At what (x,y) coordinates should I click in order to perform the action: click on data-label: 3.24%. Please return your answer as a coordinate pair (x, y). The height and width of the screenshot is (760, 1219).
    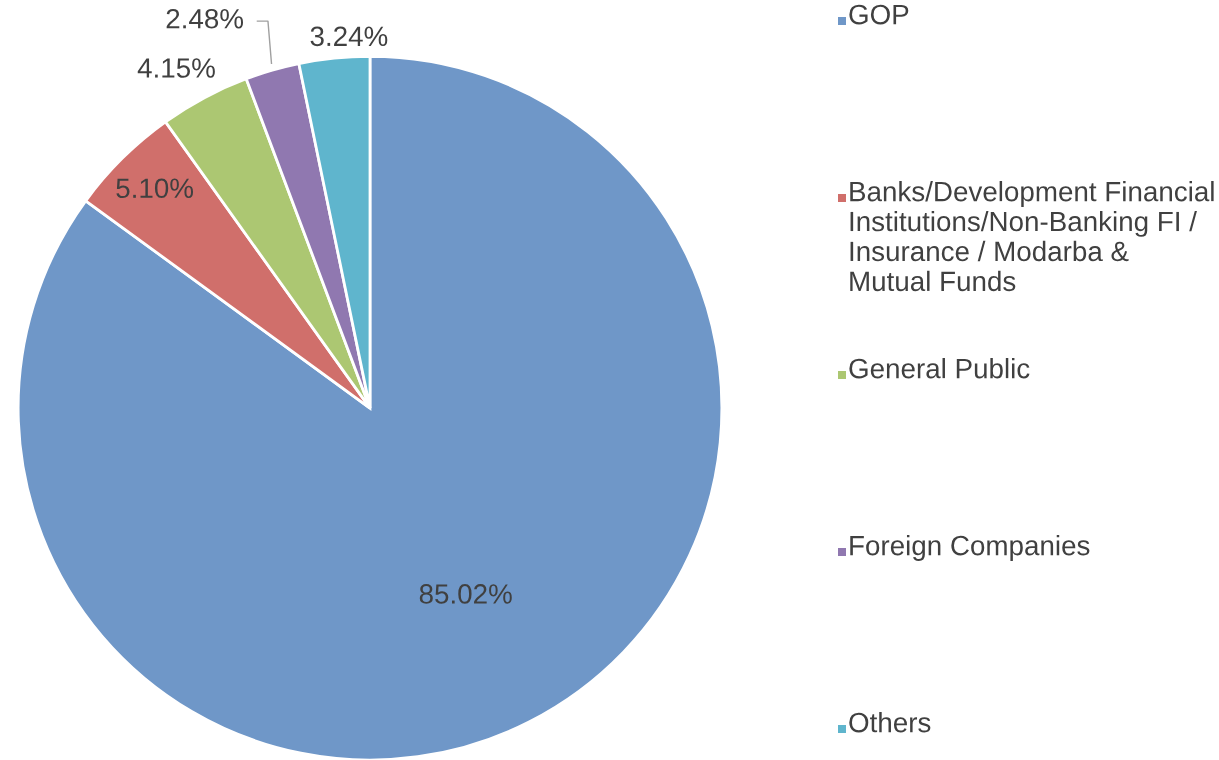
    Looking at the image, I should click on (349, 36).